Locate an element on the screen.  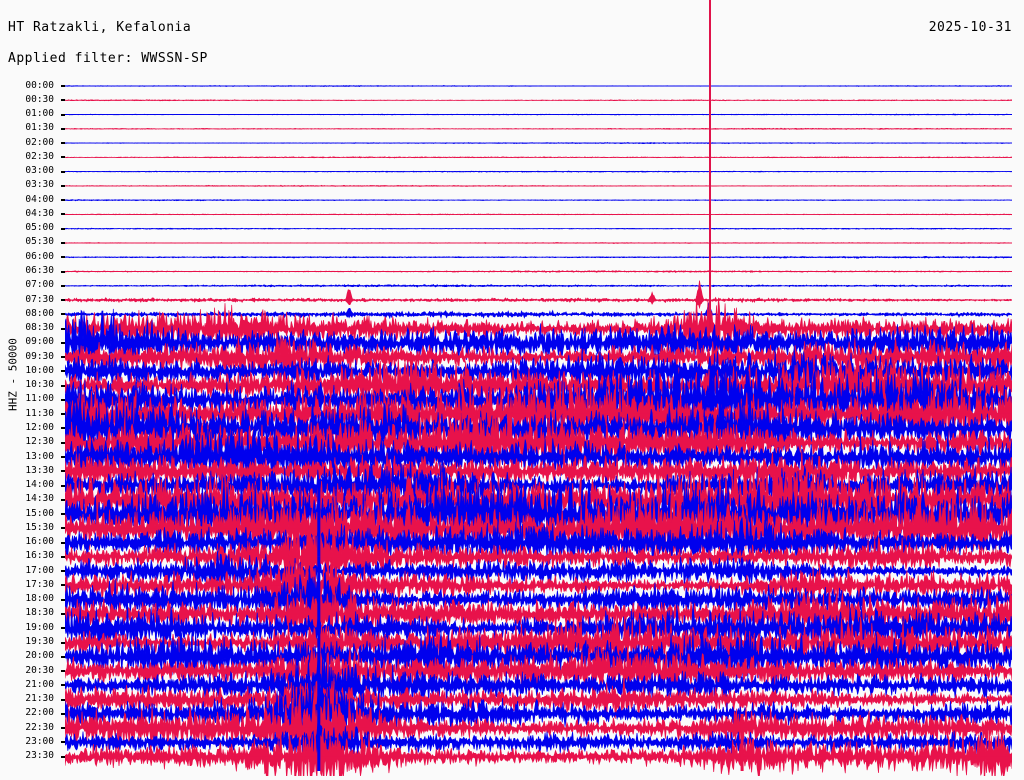
time-tick-label: 07:30 is located at coordinates (39, 299).